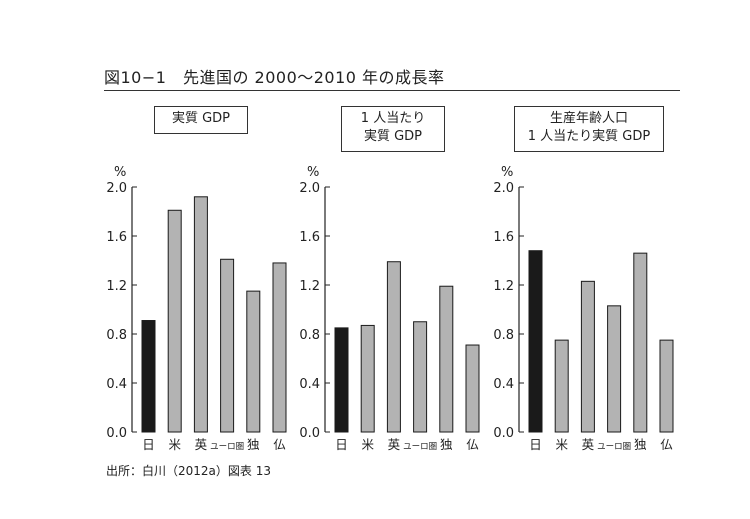 The height and width of the screenshot is (519, 750). Describe the element at coordinates (116, 237) in the screenshot. I see `panel-1-y-tick-label: 1.6` at that location.